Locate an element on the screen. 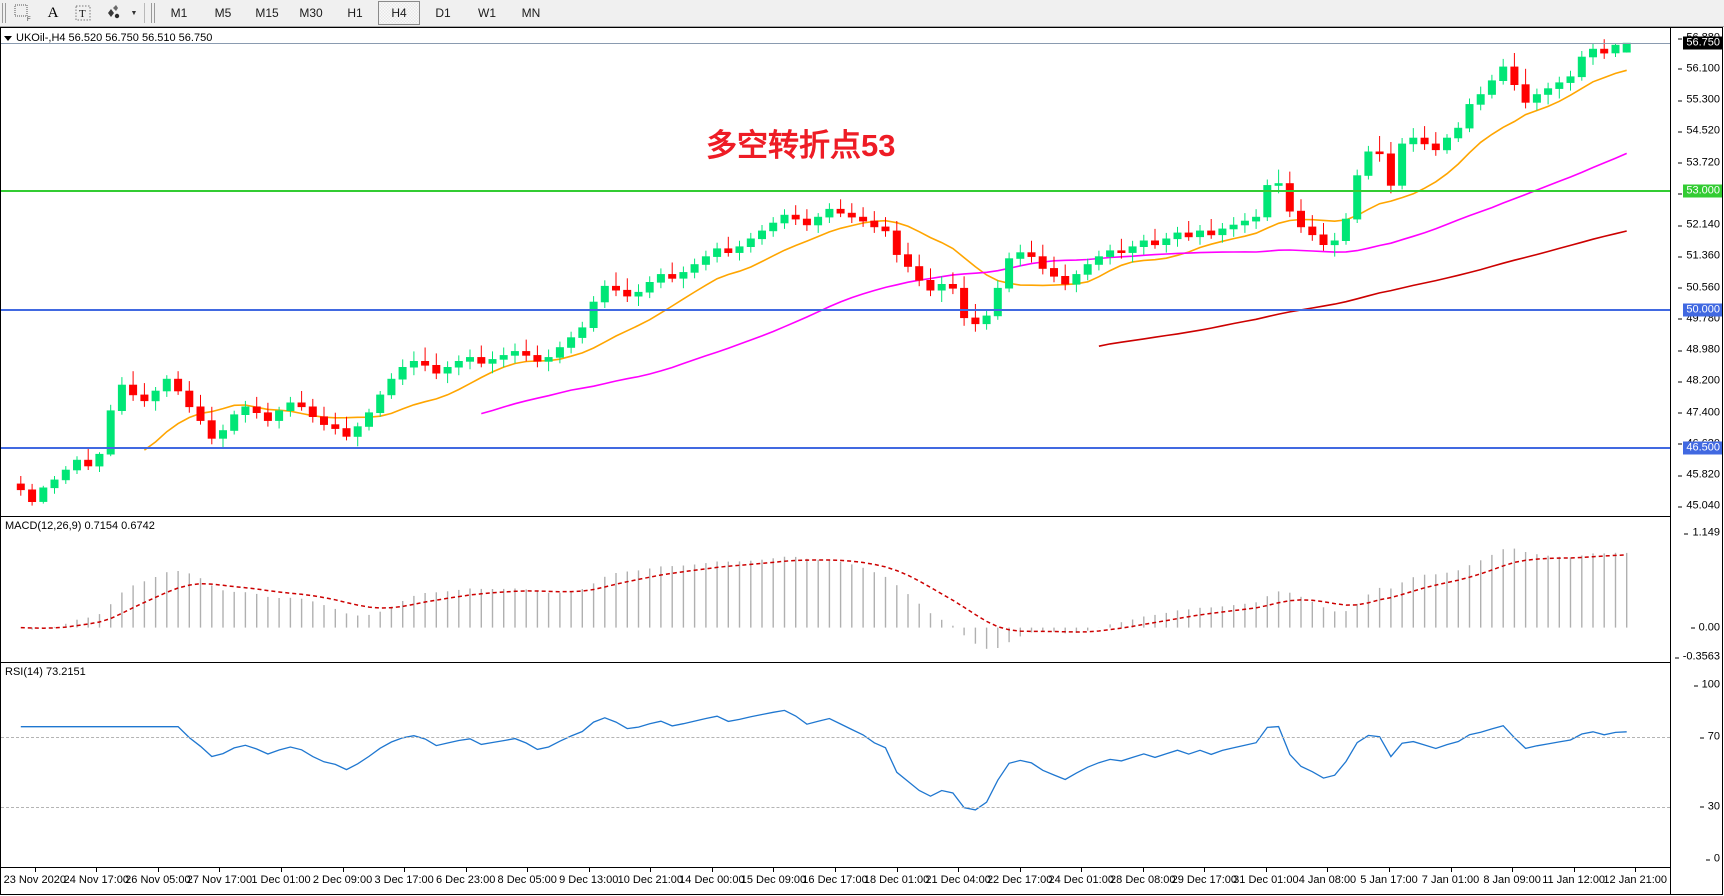  price-tick-51-360: 51.360 is located at coordinates (1699, 256).